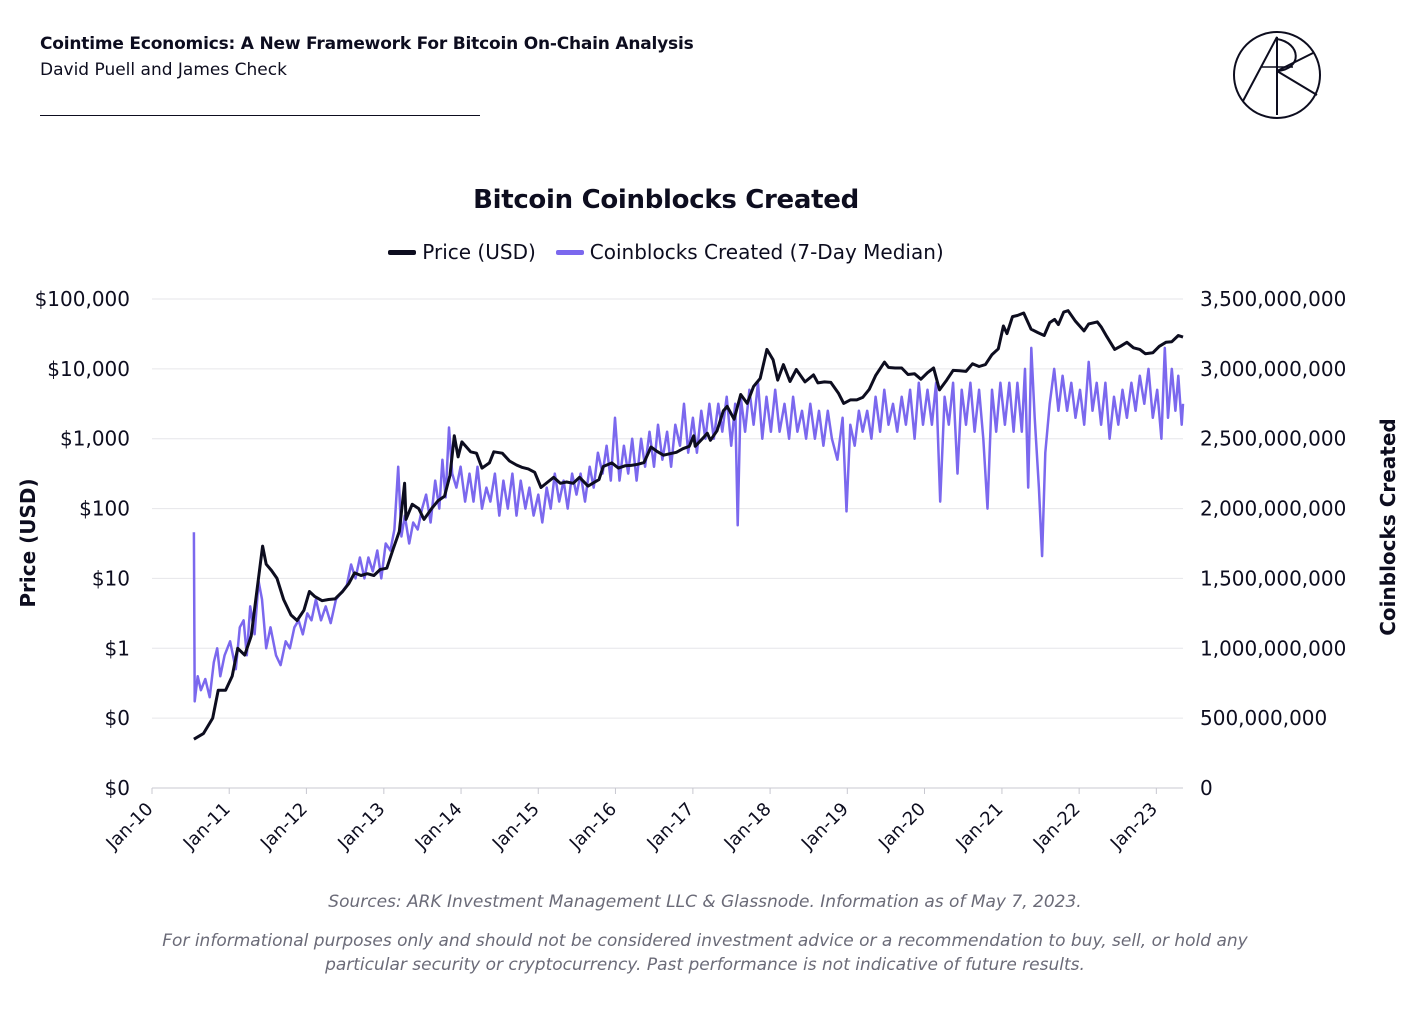  What do you see at coordinates (117, 718) in the screenshot?
I see `y-left-tick-label-1: $0` at bounding box center [117, 718].